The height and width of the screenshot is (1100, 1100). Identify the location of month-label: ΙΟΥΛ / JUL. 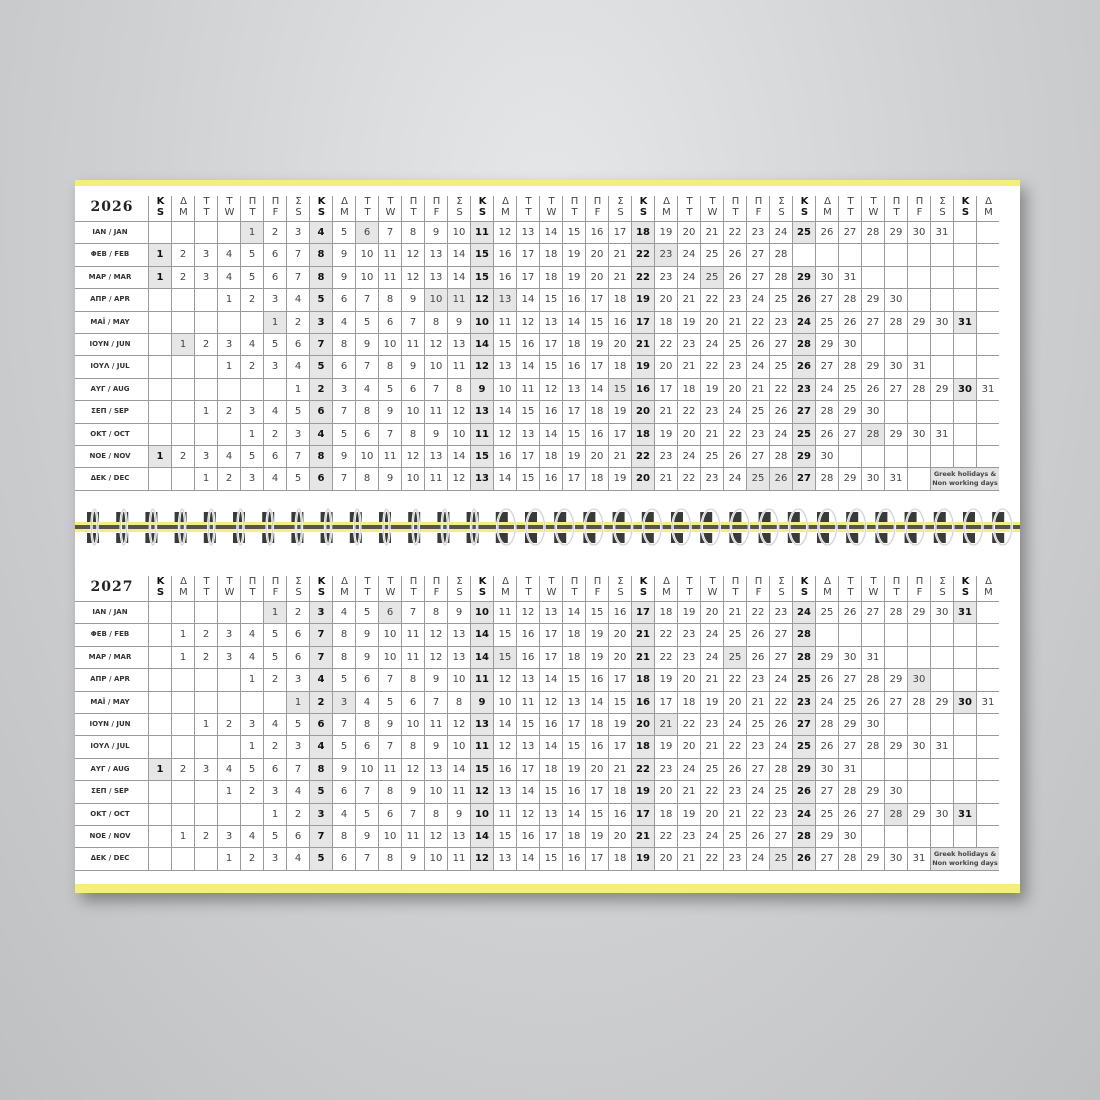
(110, 366).